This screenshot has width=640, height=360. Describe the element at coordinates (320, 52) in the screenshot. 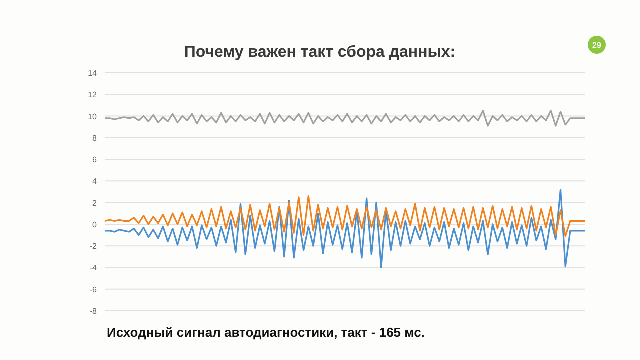

I see `chart-title: Почему важен такт сбора данных:` at that location.